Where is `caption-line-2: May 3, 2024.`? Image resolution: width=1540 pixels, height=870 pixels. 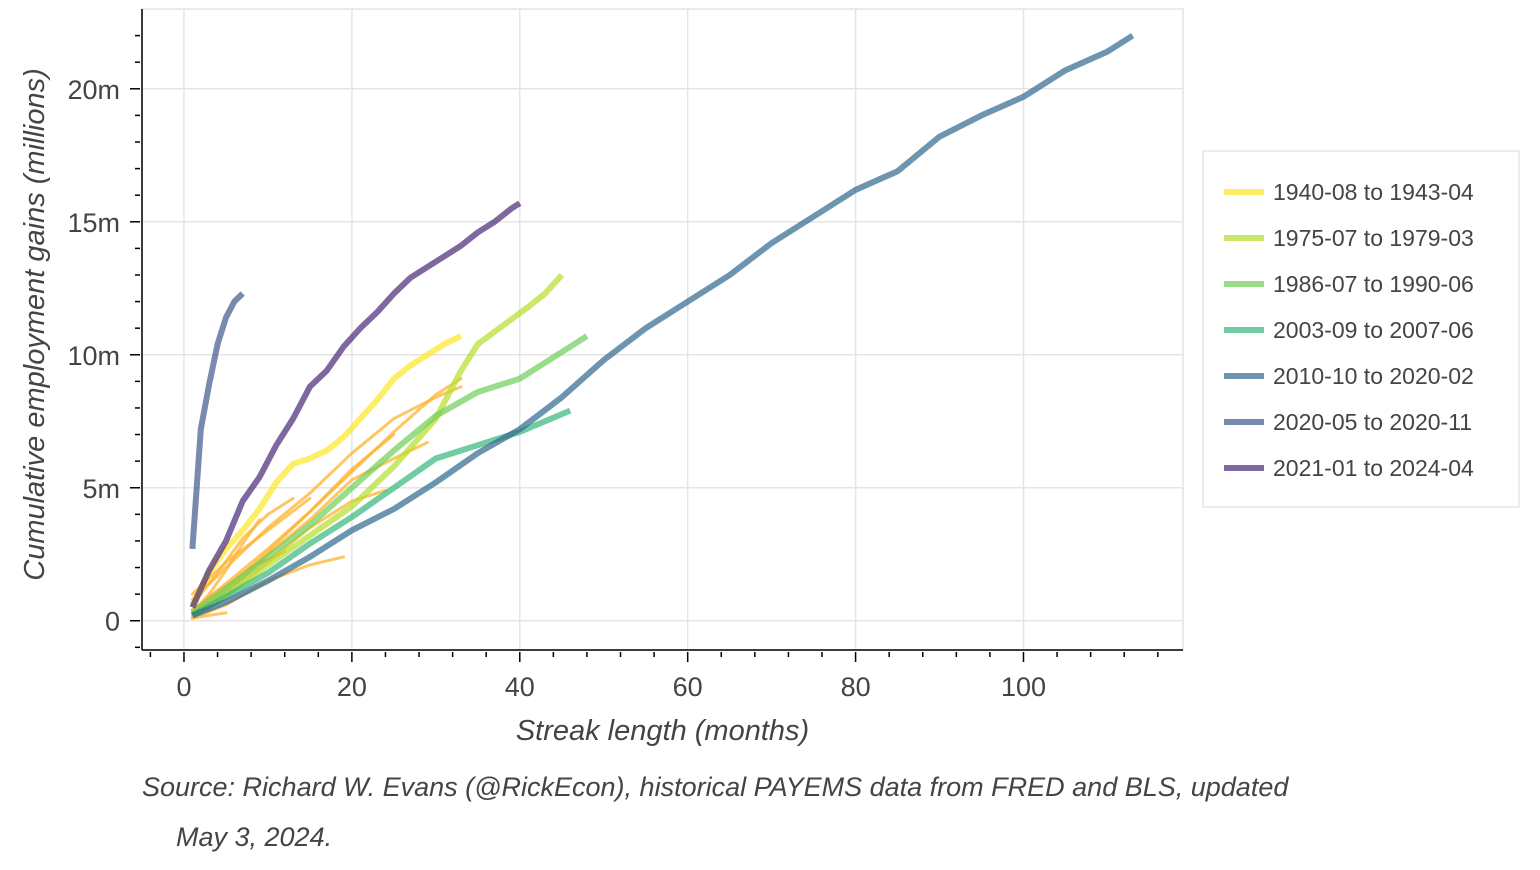
caption-line-2: May 3, 2024. is located at coordinates (254, 837).